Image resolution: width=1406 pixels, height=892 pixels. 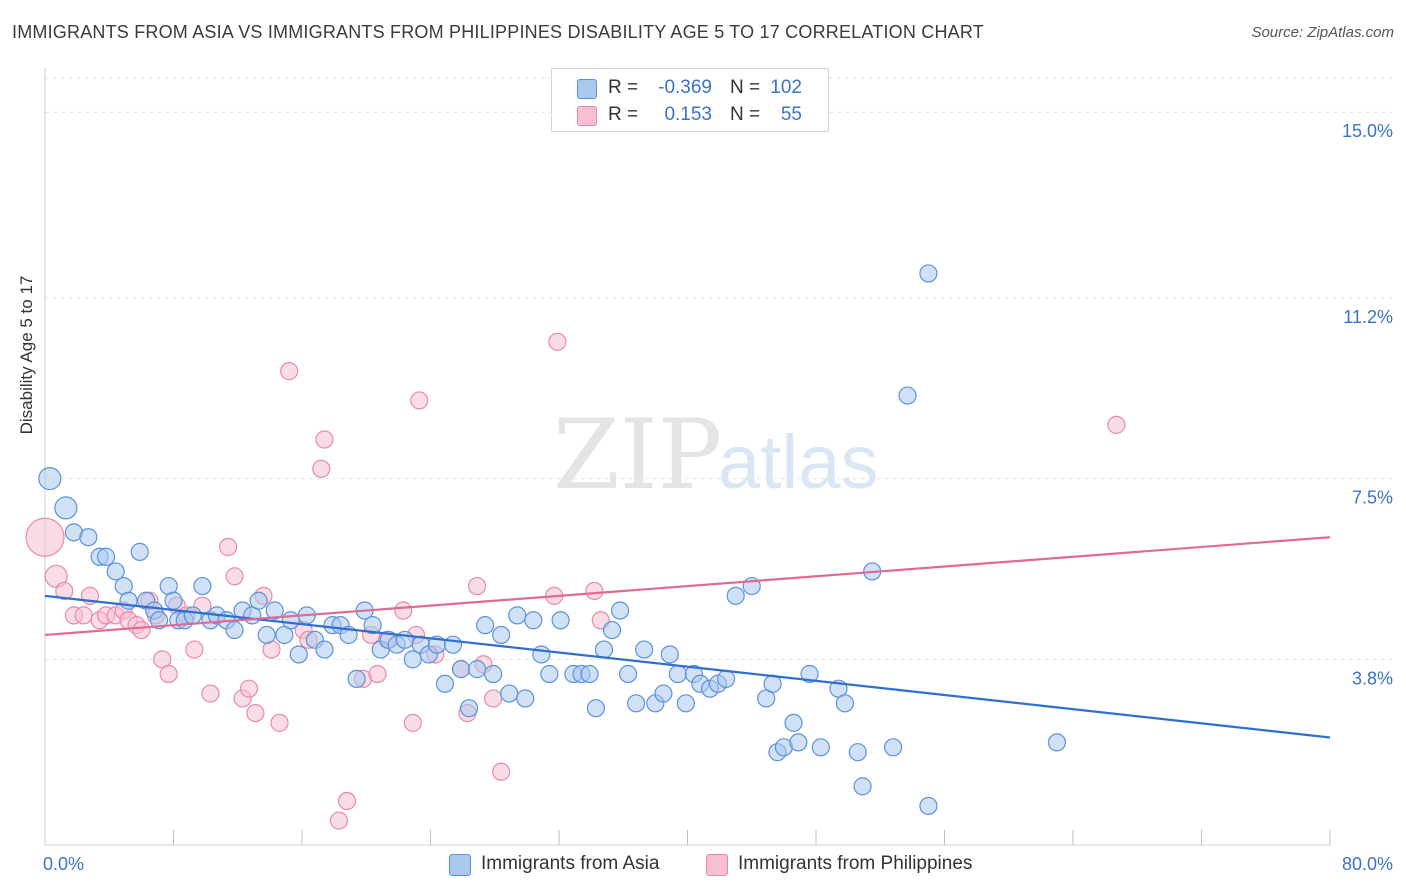 I want to click on x-tick-label: 80.0%, so click(x=1367, y=864).